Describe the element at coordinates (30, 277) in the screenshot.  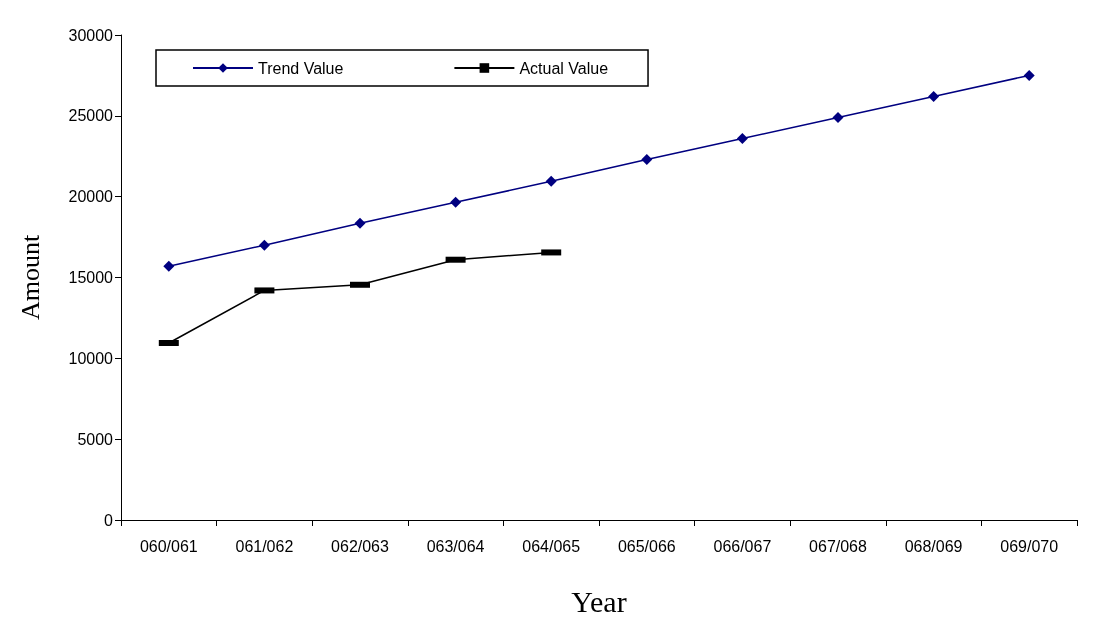
I see `y-axis-title: Amount` at that location.